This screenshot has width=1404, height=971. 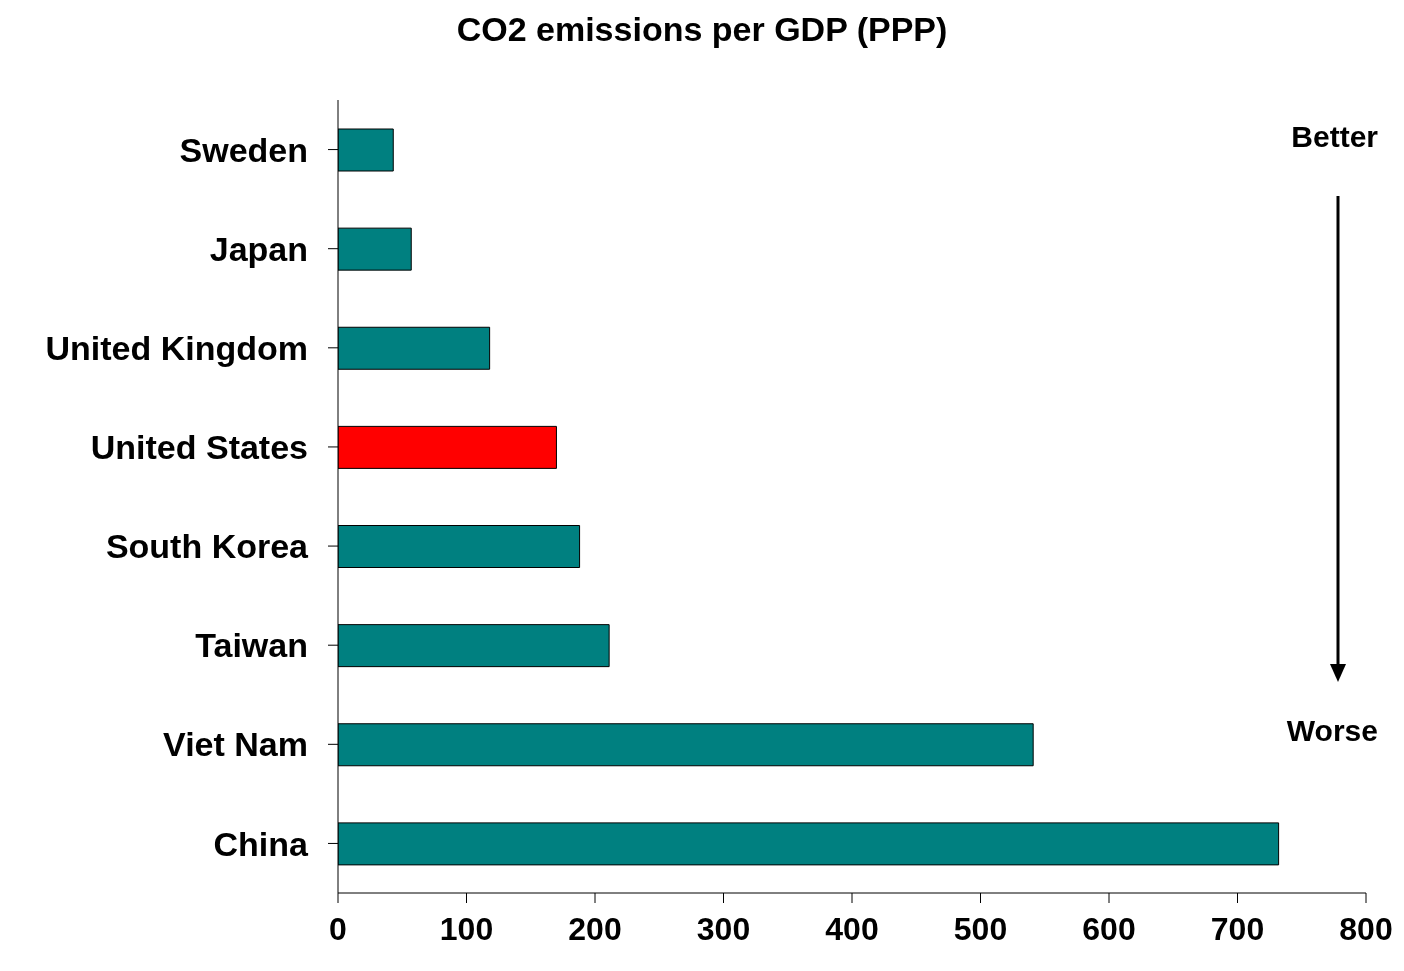 I want to click on y-tick-label: Sweden, so click(x=243, y=149).